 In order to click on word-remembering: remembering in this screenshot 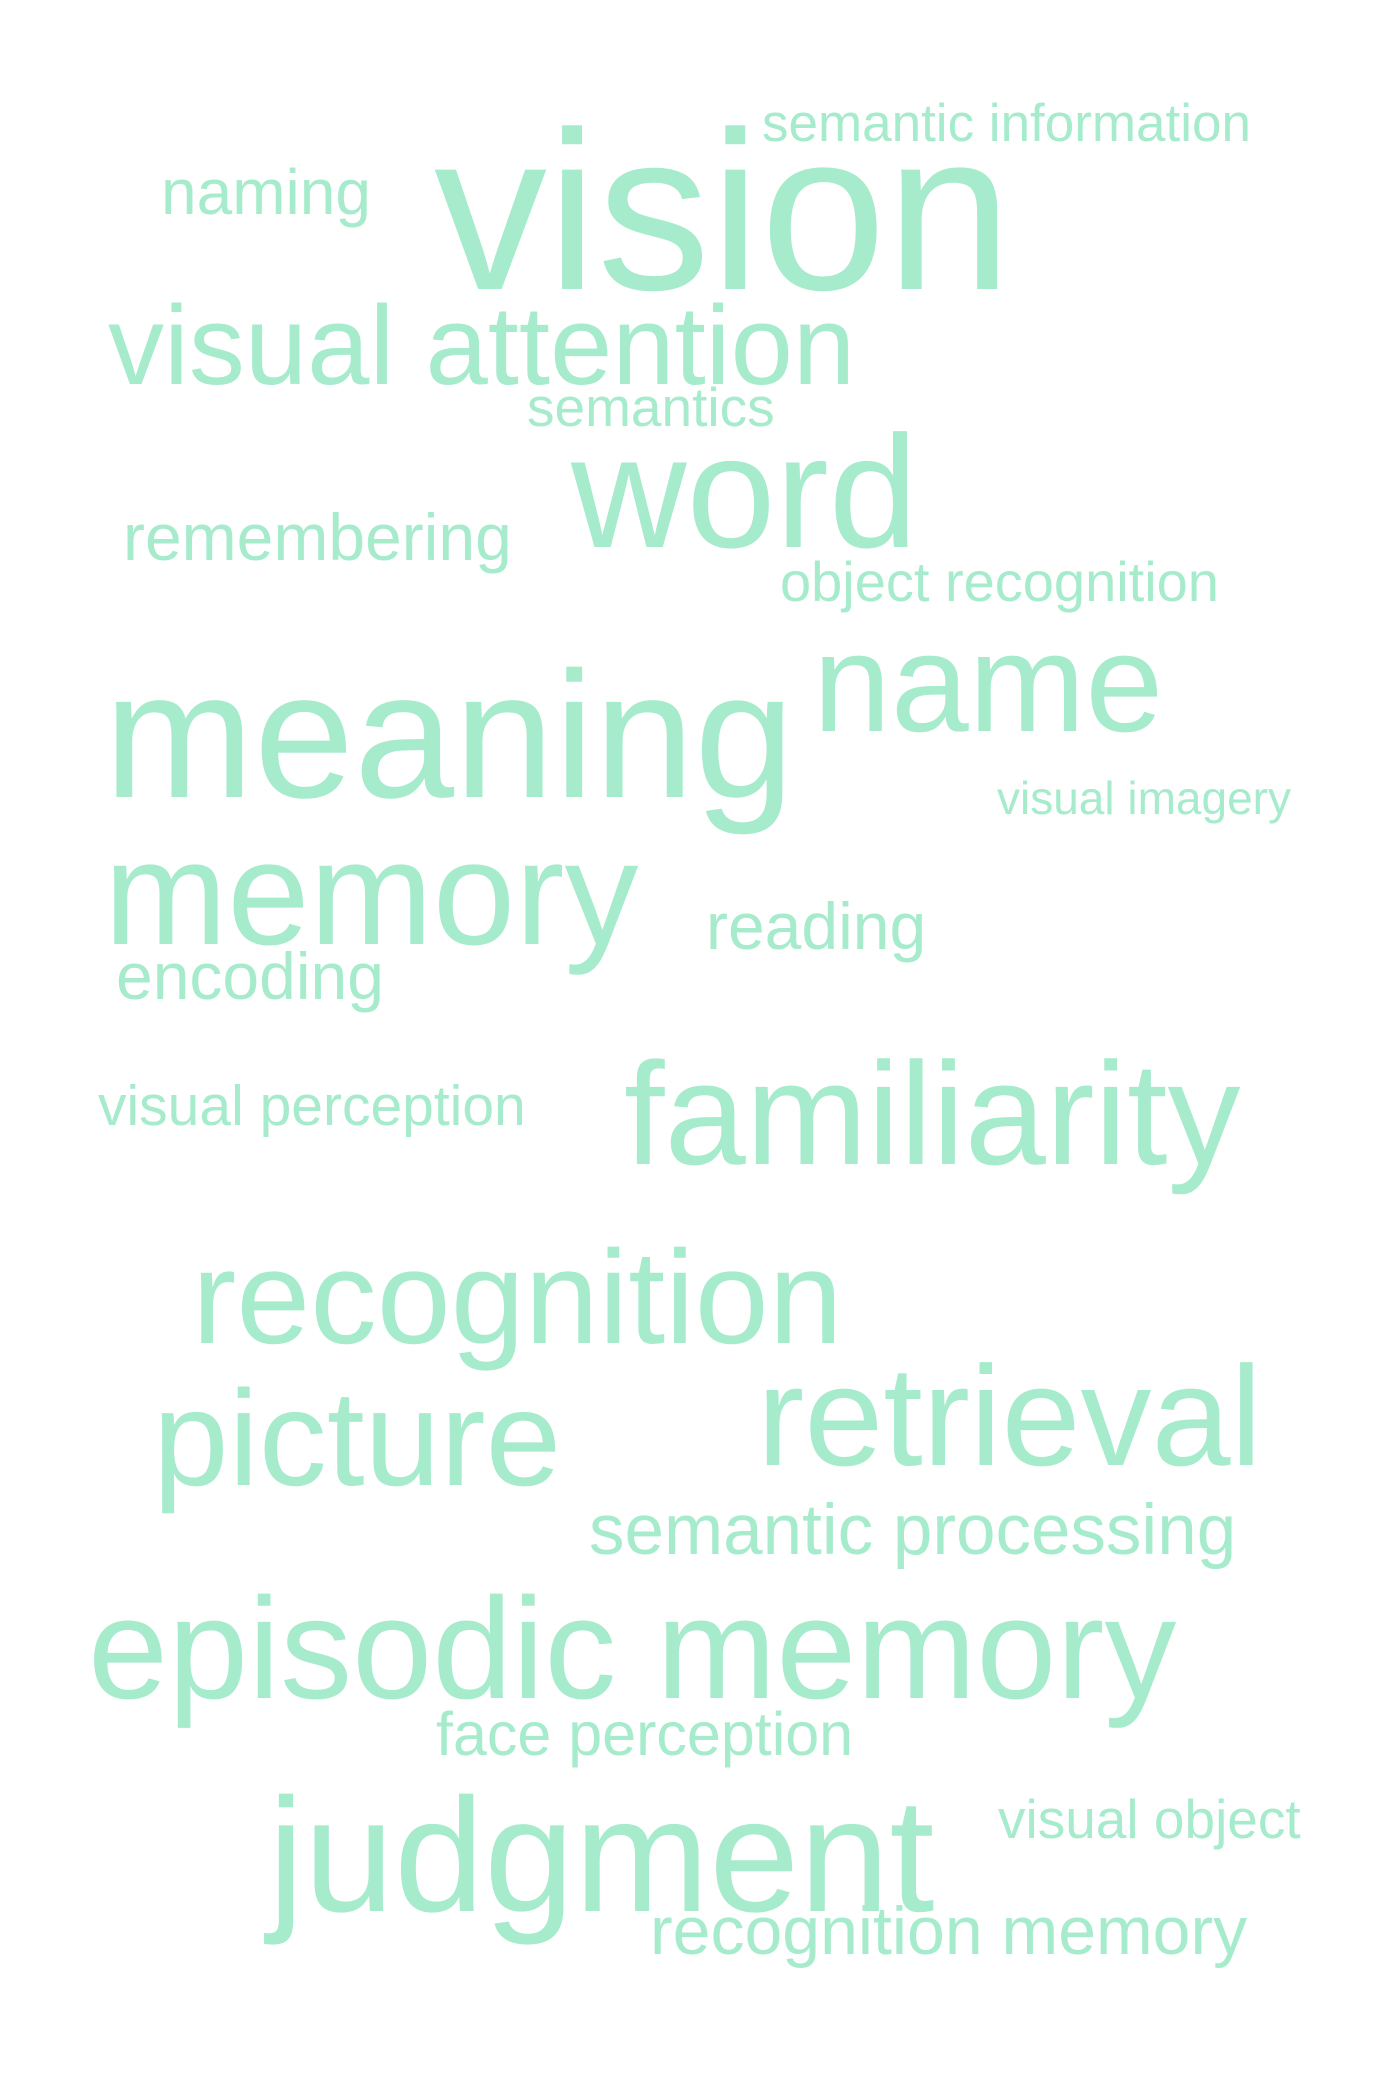, I will do `click(317, 537)`.